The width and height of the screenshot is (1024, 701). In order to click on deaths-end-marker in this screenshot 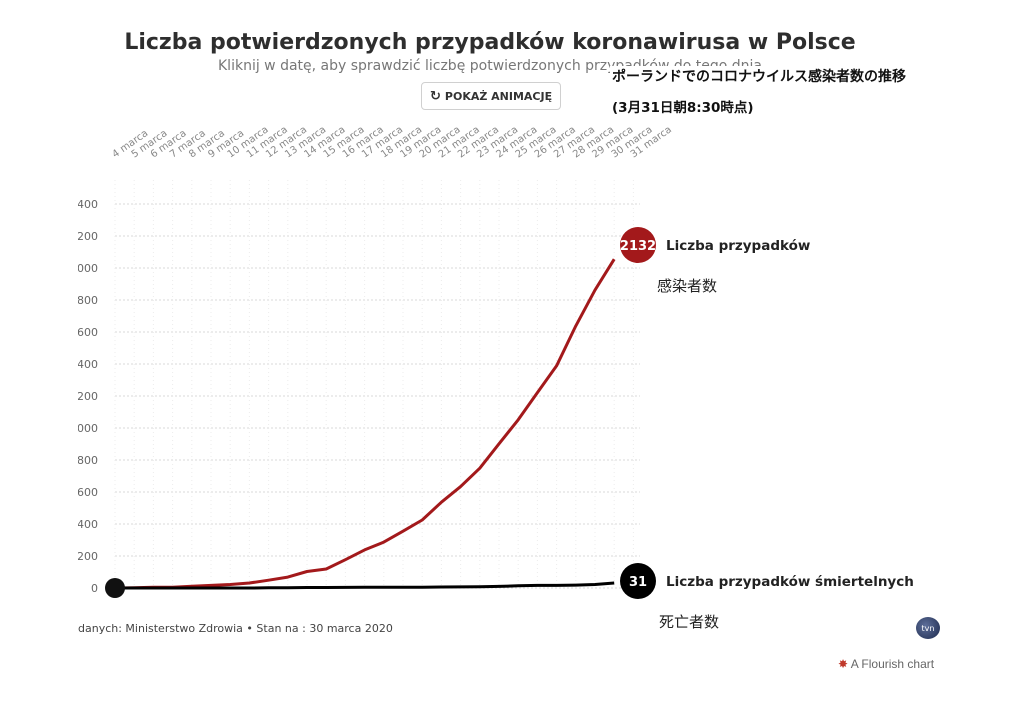, I will do `click(638, 581)`.